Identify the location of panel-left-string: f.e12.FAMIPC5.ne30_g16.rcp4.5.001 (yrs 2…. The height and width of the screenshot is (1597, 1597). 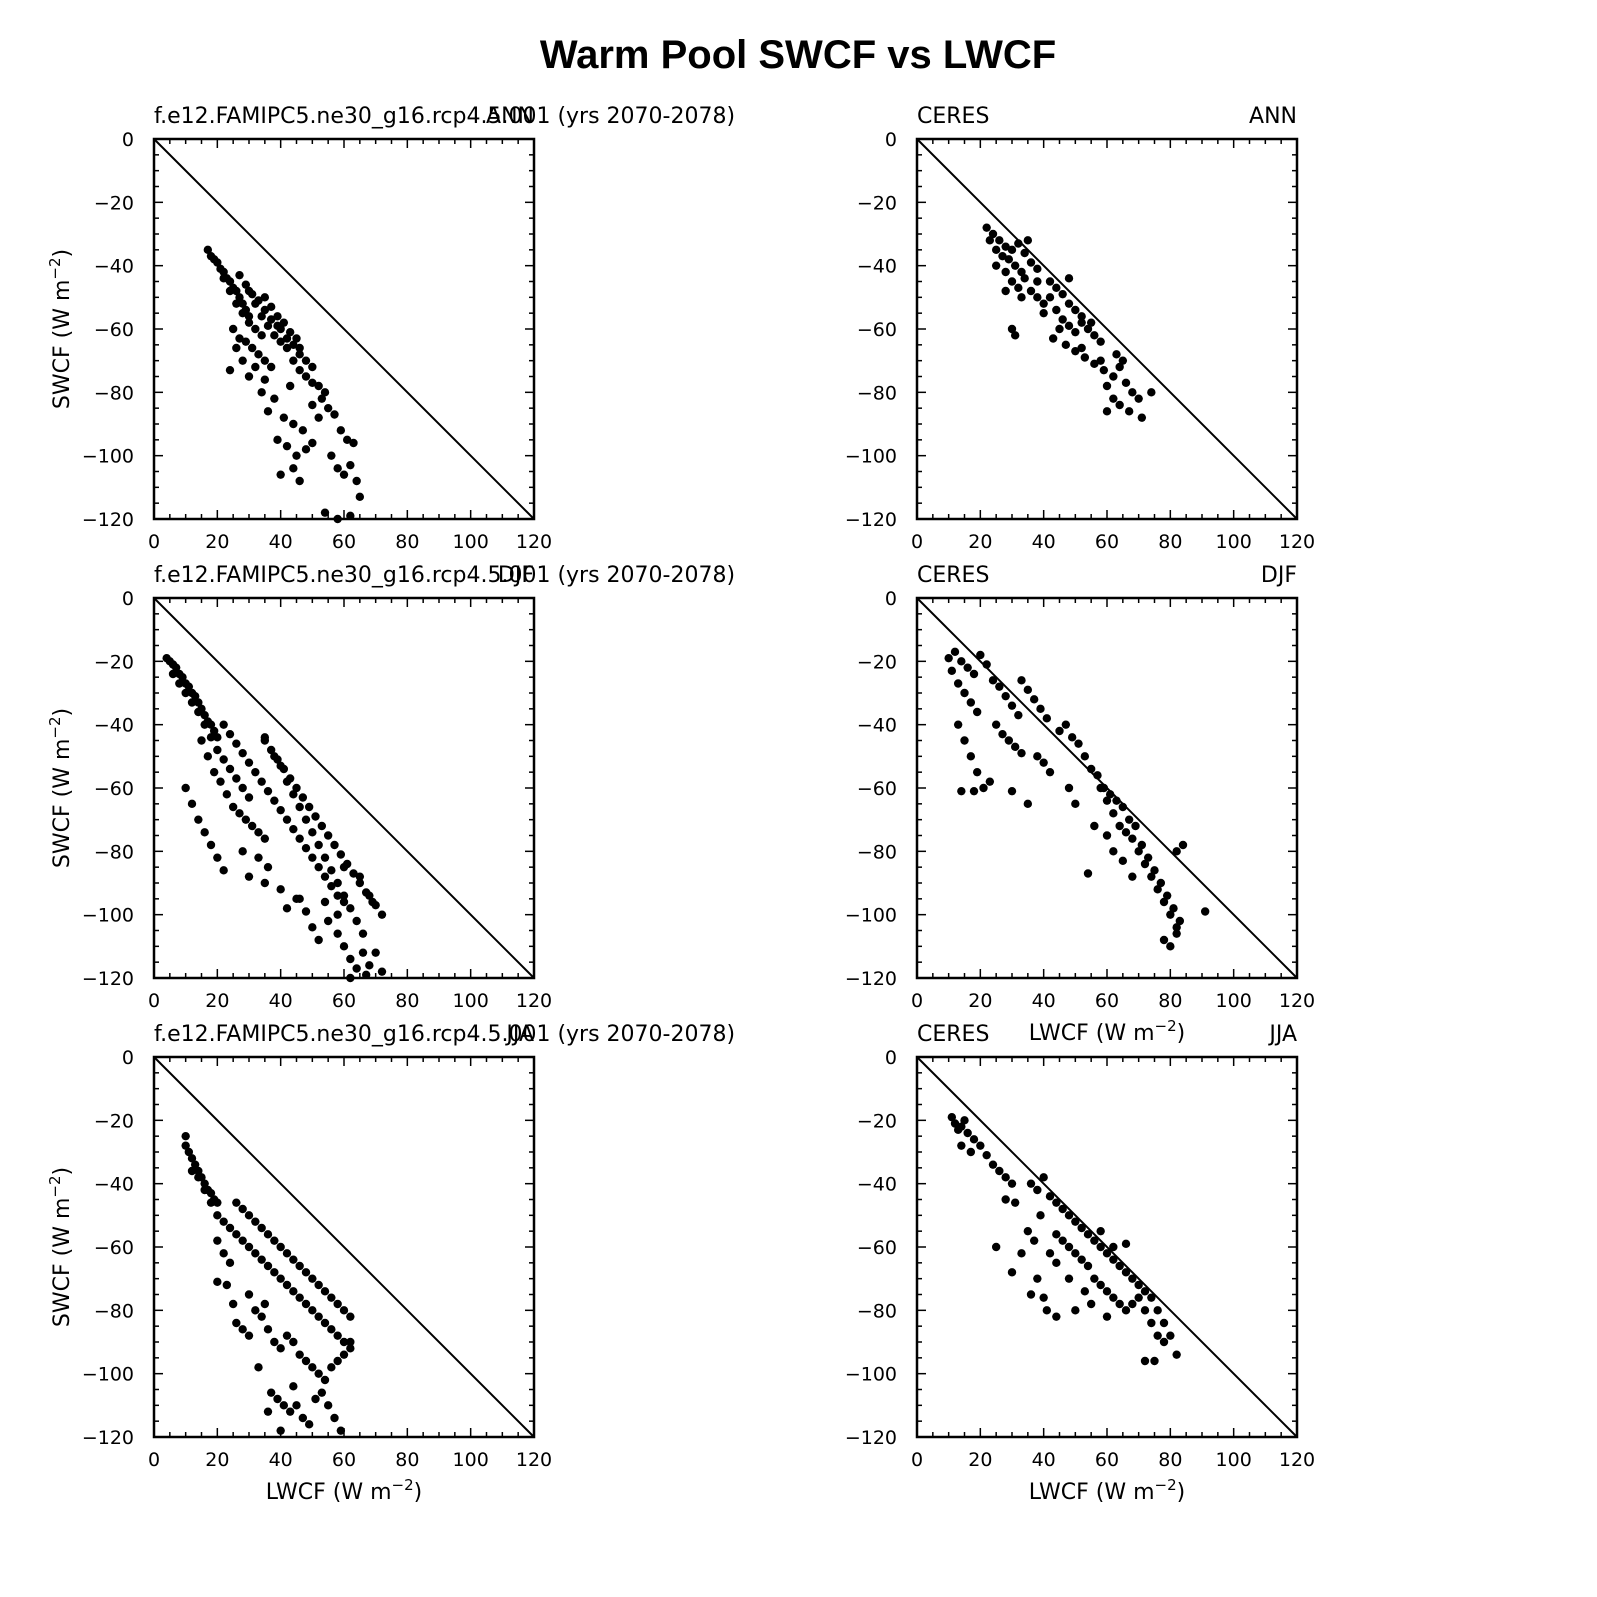
(444, 575).